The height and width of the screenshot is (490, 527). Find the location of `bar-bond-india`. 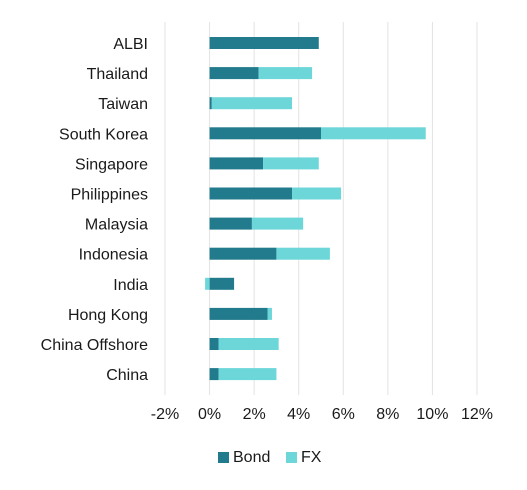

bar-bond-india is located at coordinates (222, 283).